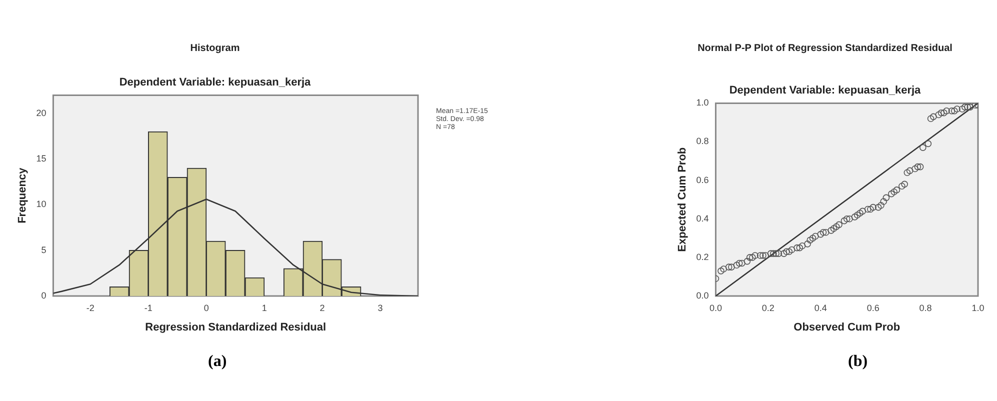 Image resolution: width=997 pixels, height=401 pixels. I want to click on y-tick-label: 0.4, so click(702, 218).